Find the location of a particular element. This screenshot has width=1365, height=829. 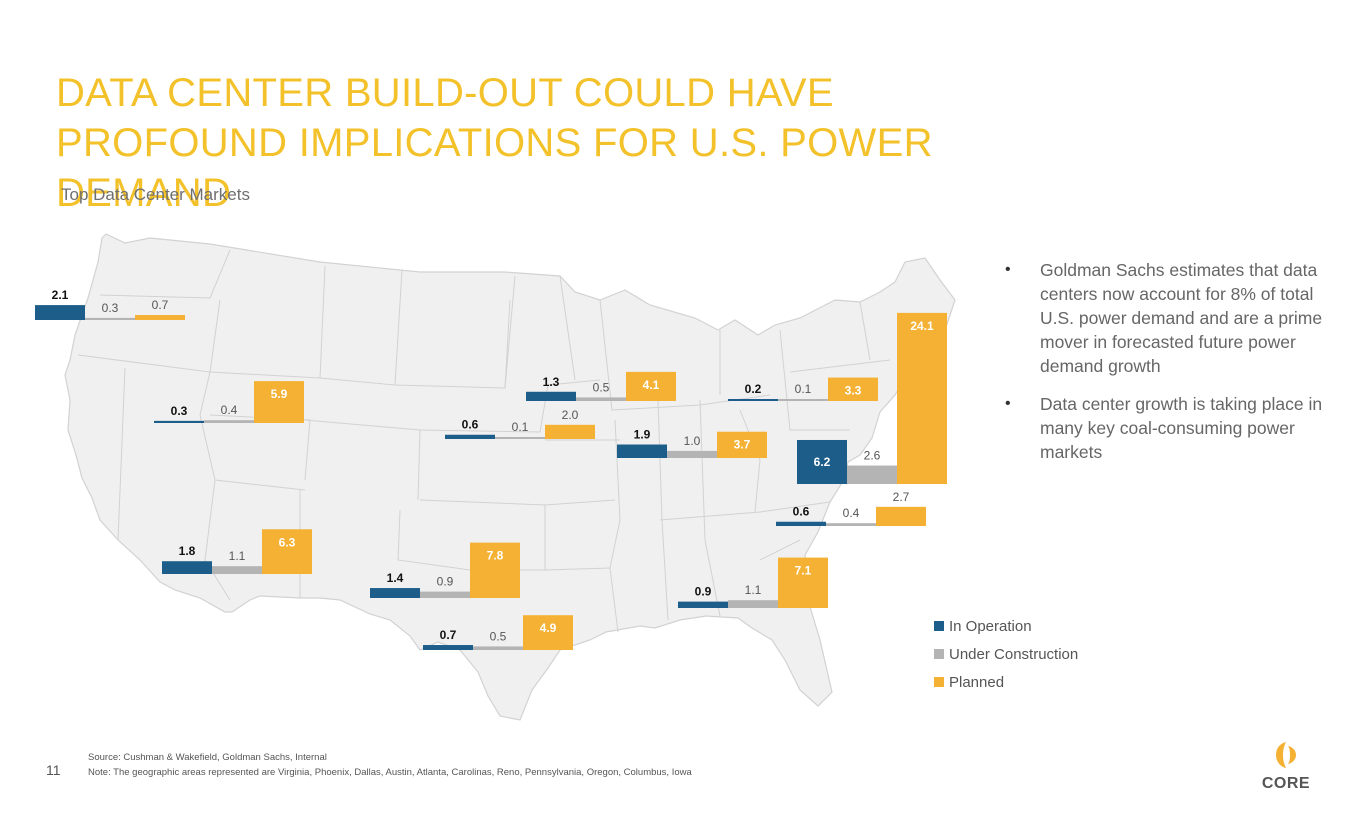

market-group-columbus: 1.9 1.0 3.7 is located at coordinates (692, 443).